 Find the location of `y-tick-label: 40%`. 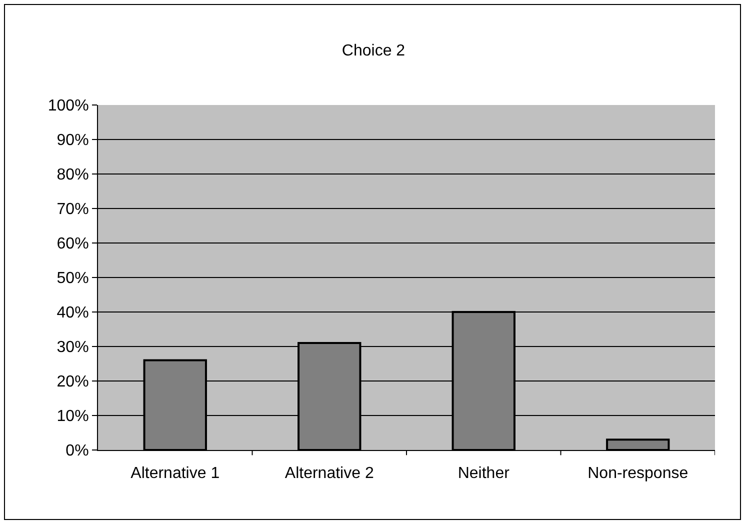

y-tick-label: 40% is located at coordinates (72, 313).